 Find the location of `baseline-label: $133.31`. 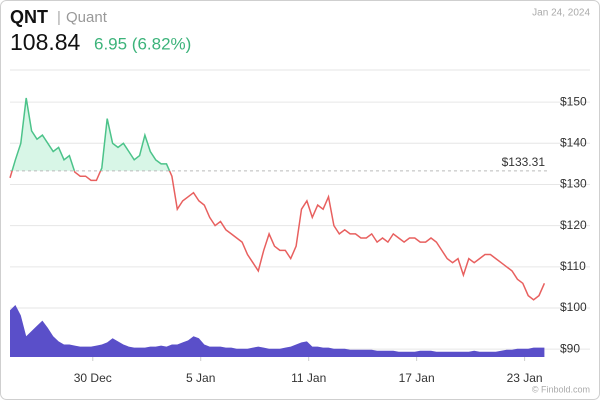

baseline-label: $133.31 is located at coordinates (524, 162).